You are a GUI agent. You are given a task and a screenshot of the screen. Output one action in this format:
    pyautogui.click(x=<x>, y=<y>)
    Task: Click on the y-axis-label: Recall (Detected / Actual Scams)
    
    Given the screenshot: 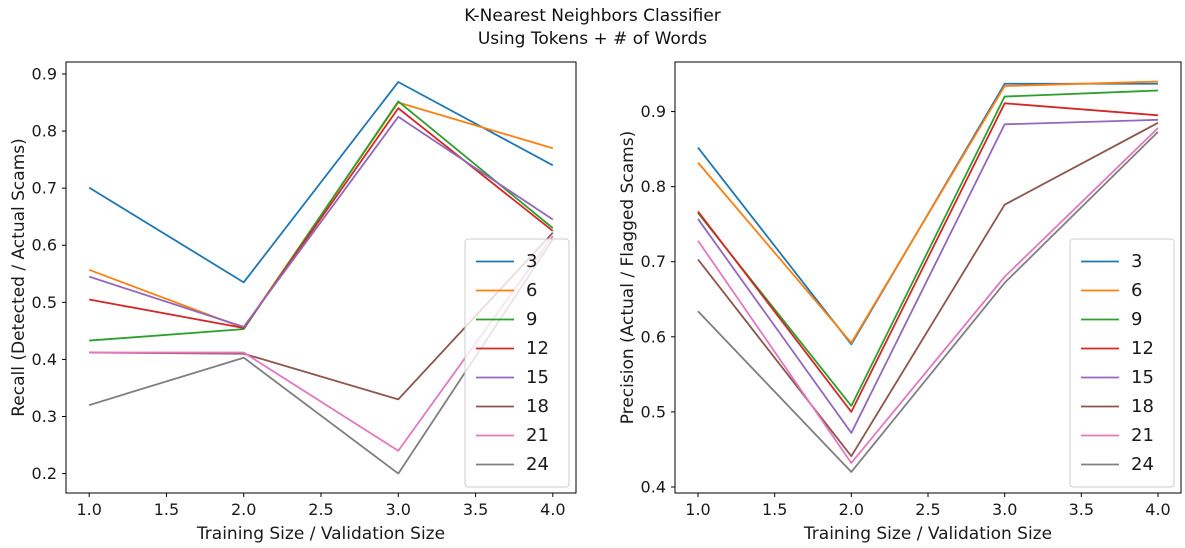 What is the action you would take?
    pyautogui.click(x=19, y=277)
    